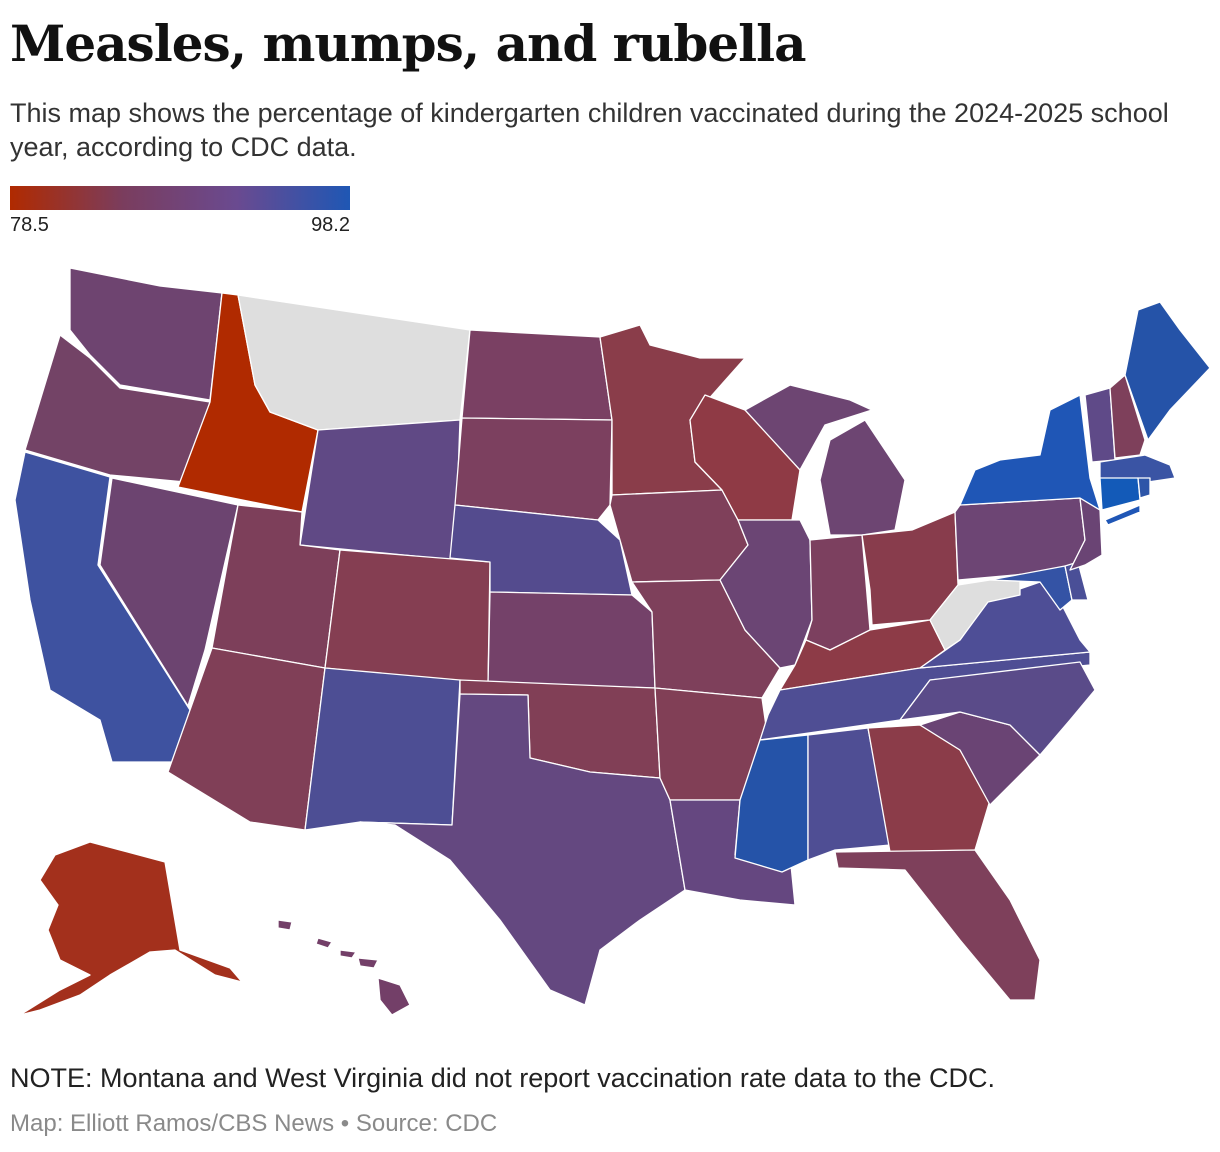  I want to click on state-KS, so click(571, 640).